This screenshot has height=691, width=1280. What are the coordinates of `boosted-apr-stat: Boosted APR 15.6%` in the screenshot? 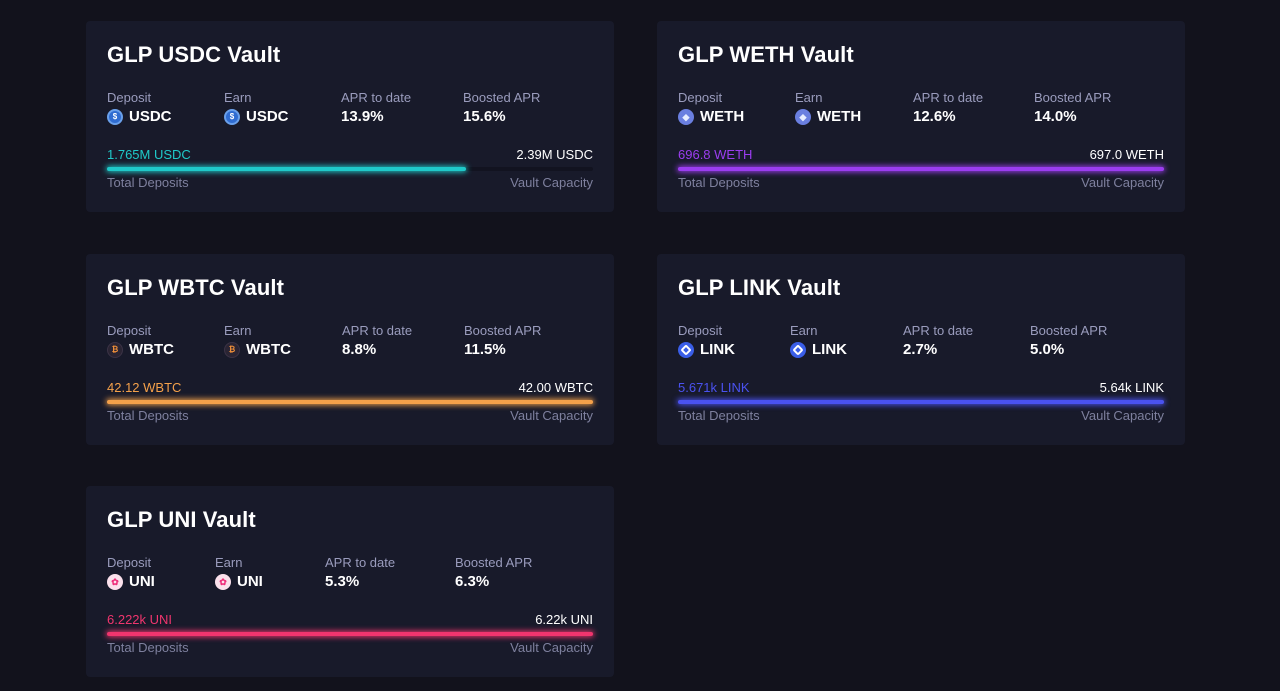 It's located at (501, 108).